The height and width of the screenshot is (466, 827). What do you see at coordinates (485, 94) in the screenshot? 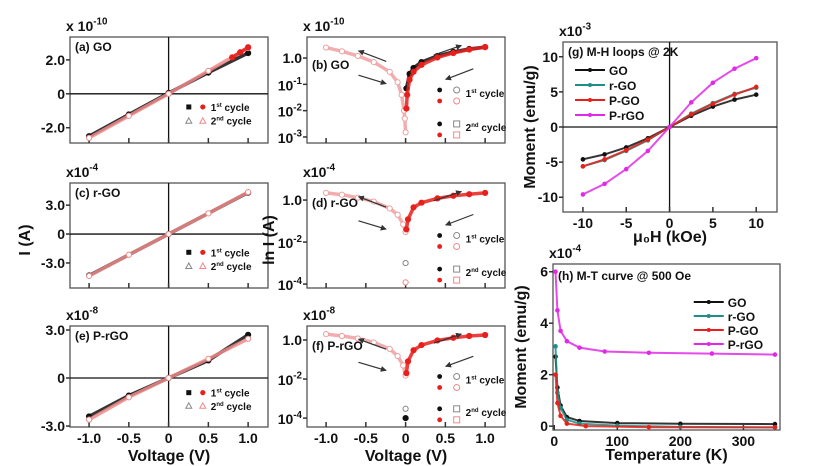
I see `legend-label: 1st cycle` at bounding box center [485, 94].